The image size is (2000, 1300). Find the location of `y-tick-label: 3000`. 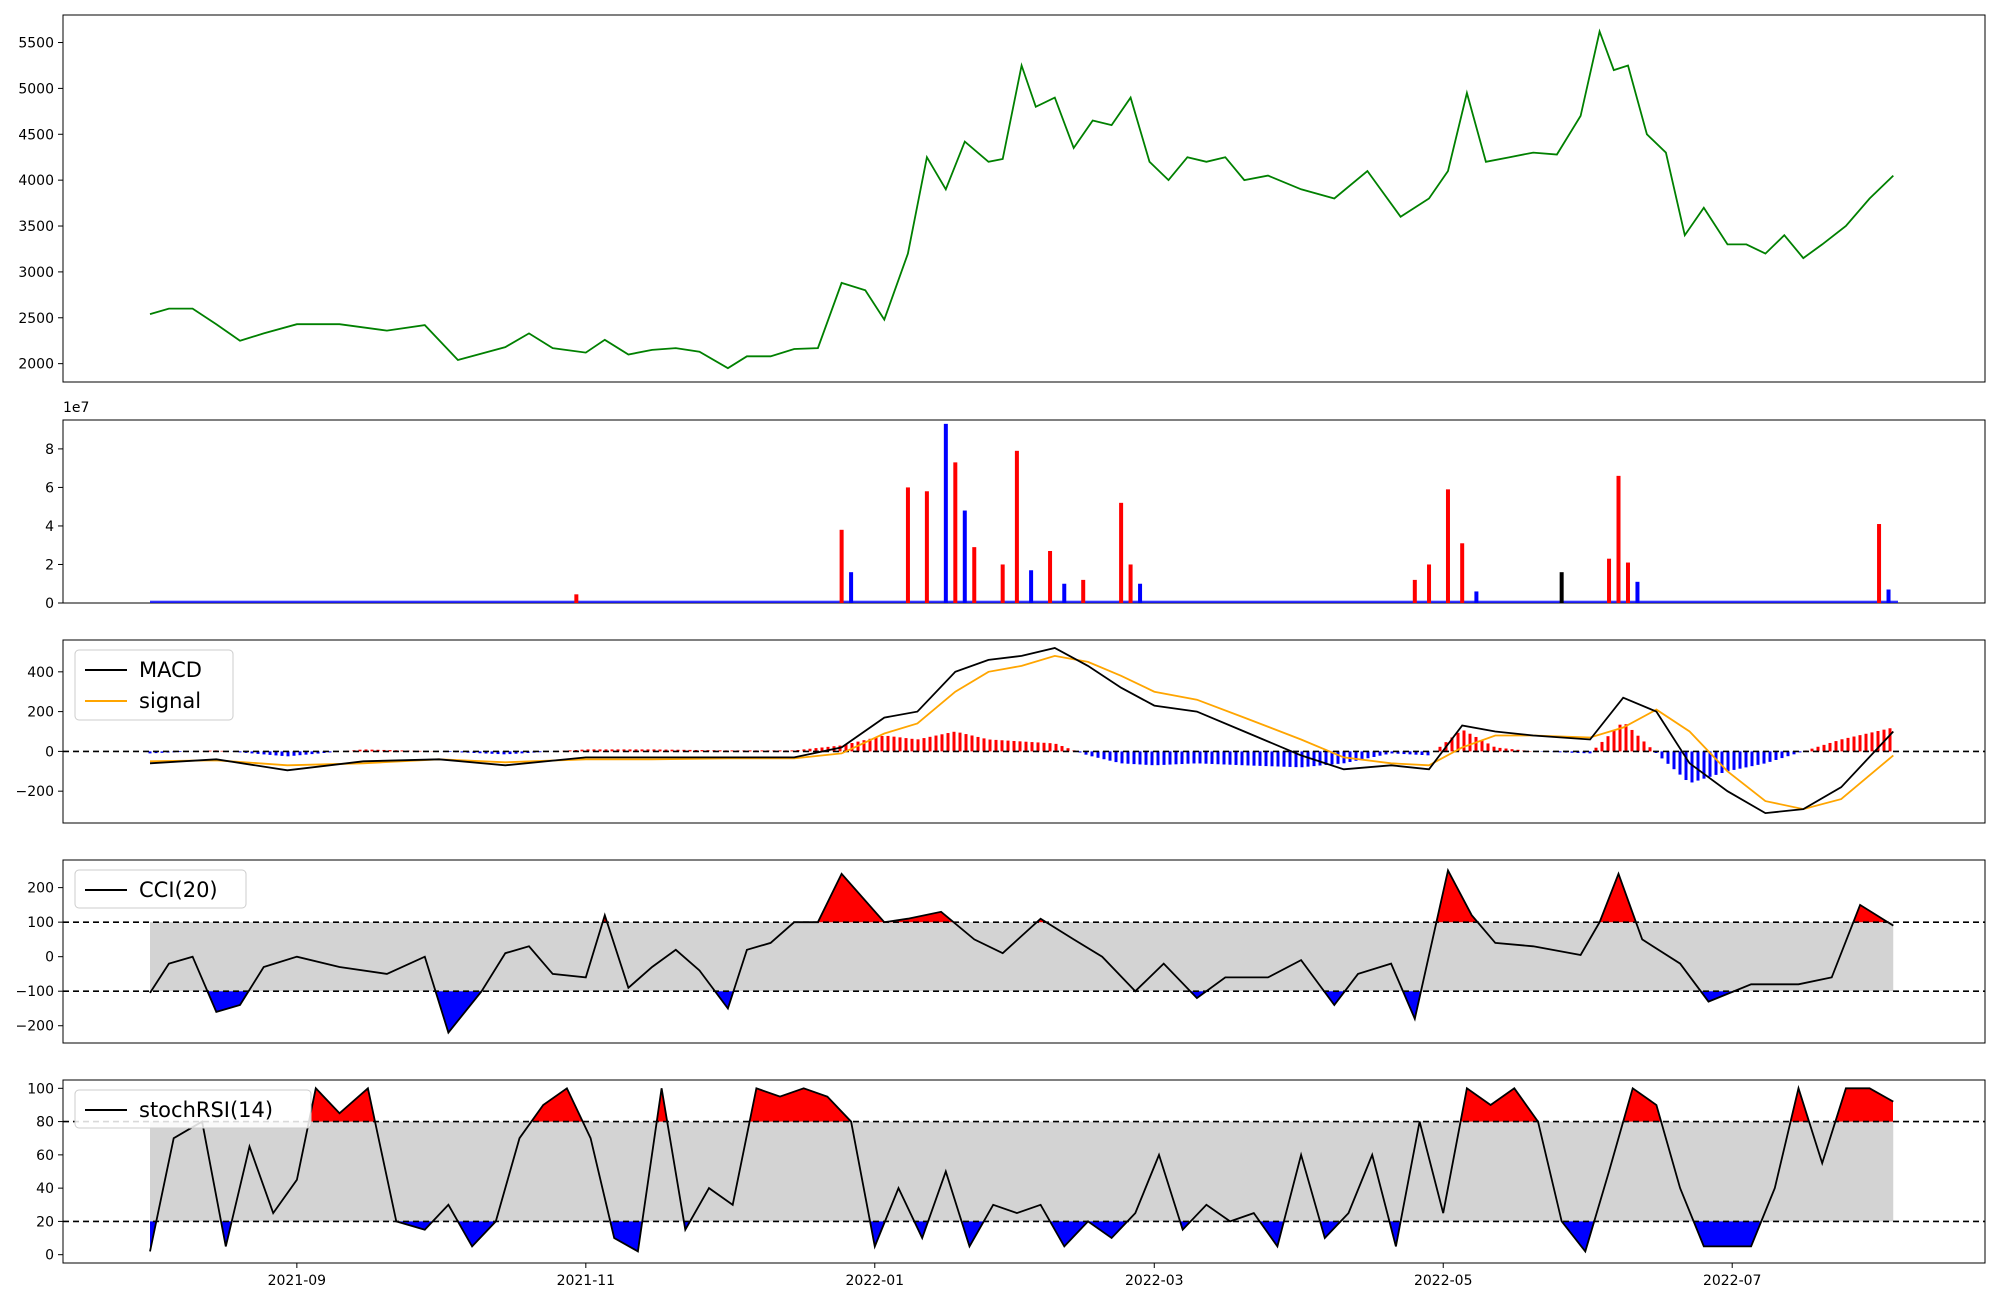

y-tick-label: 3000 is located at coordinates (36, 273).